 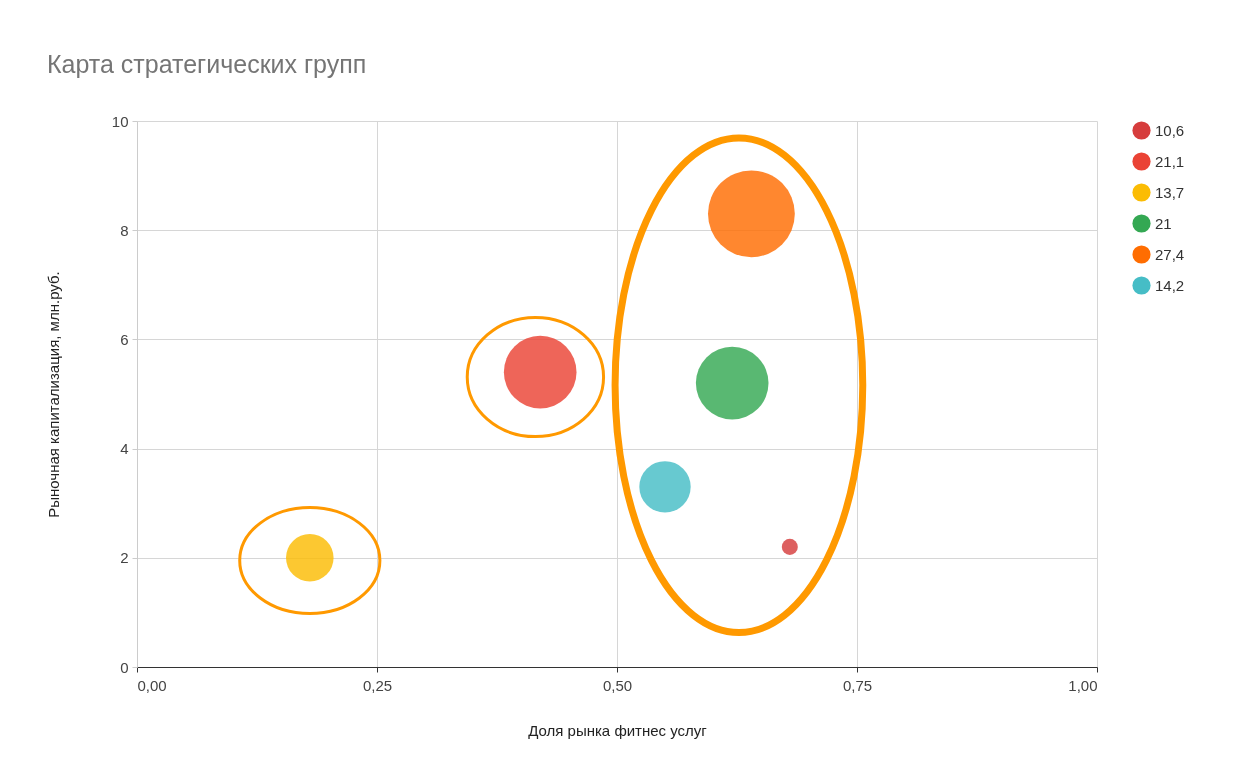 What do you see at coordinates (124, 558) in the screenshot?
I see `y-tick-label: 2` at bounding box center [124, 558].